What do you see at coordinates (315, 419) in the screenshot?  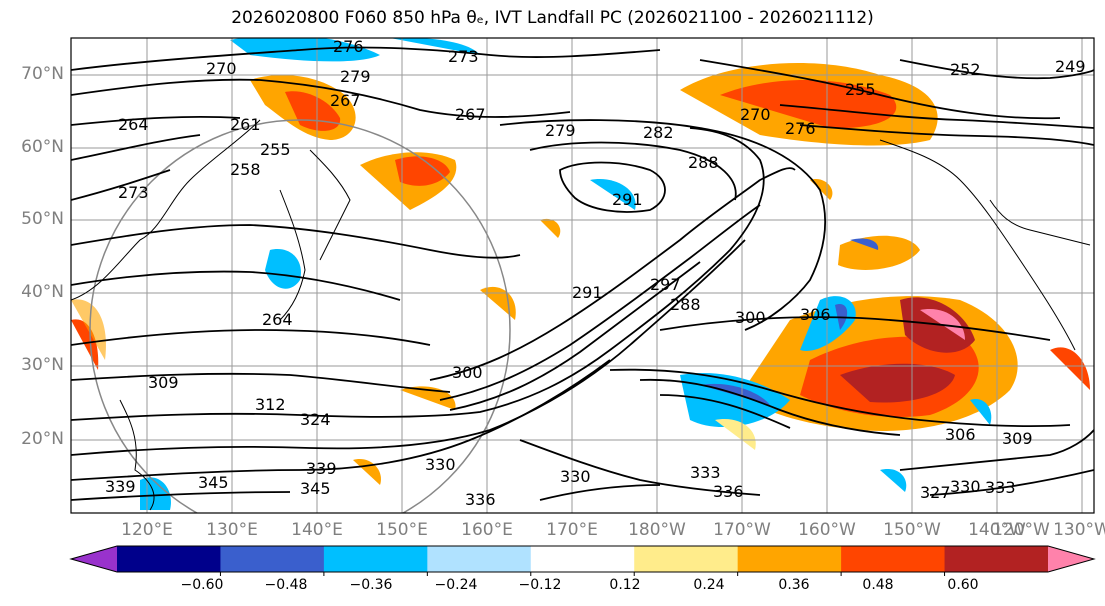 I see `contour-label: 324` at bounding box center [315, 419].